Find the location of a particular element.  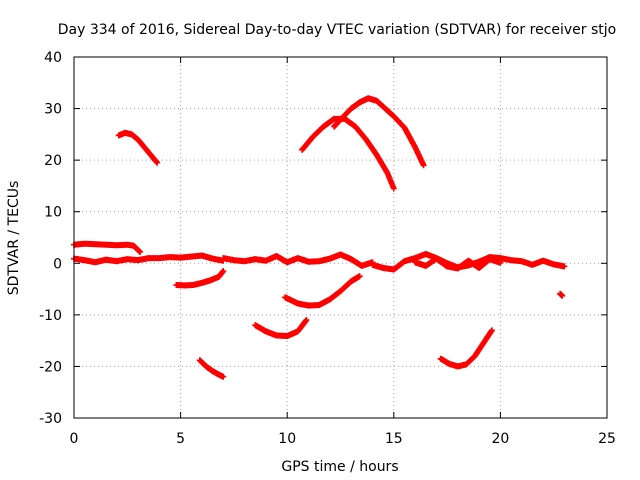

y-tick-label: 20 is located at coordinates (53, 161).